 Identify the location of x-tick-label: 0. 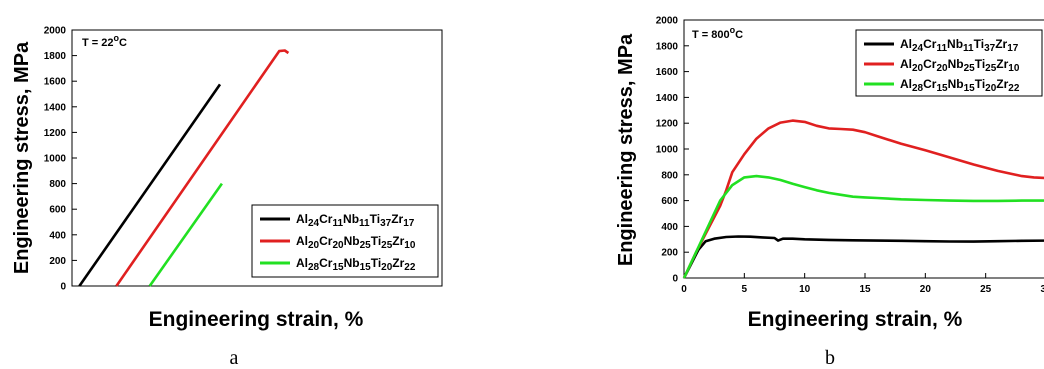
(684, 289).